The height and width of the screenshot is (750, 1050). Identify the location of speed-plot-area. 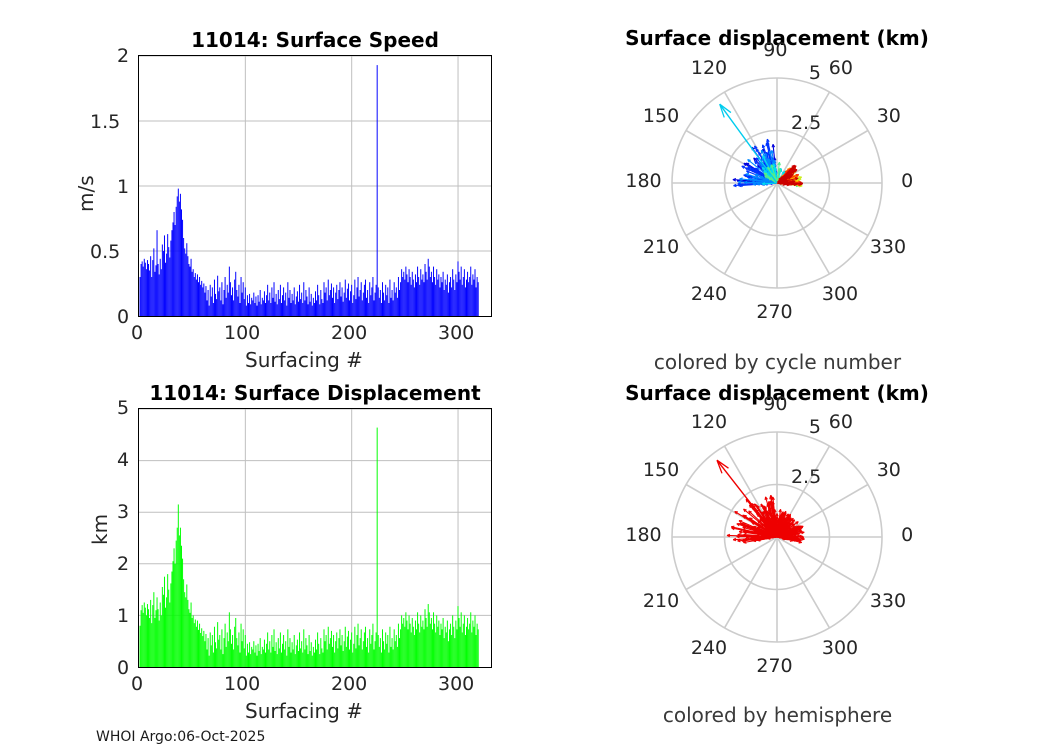
(315, 186).